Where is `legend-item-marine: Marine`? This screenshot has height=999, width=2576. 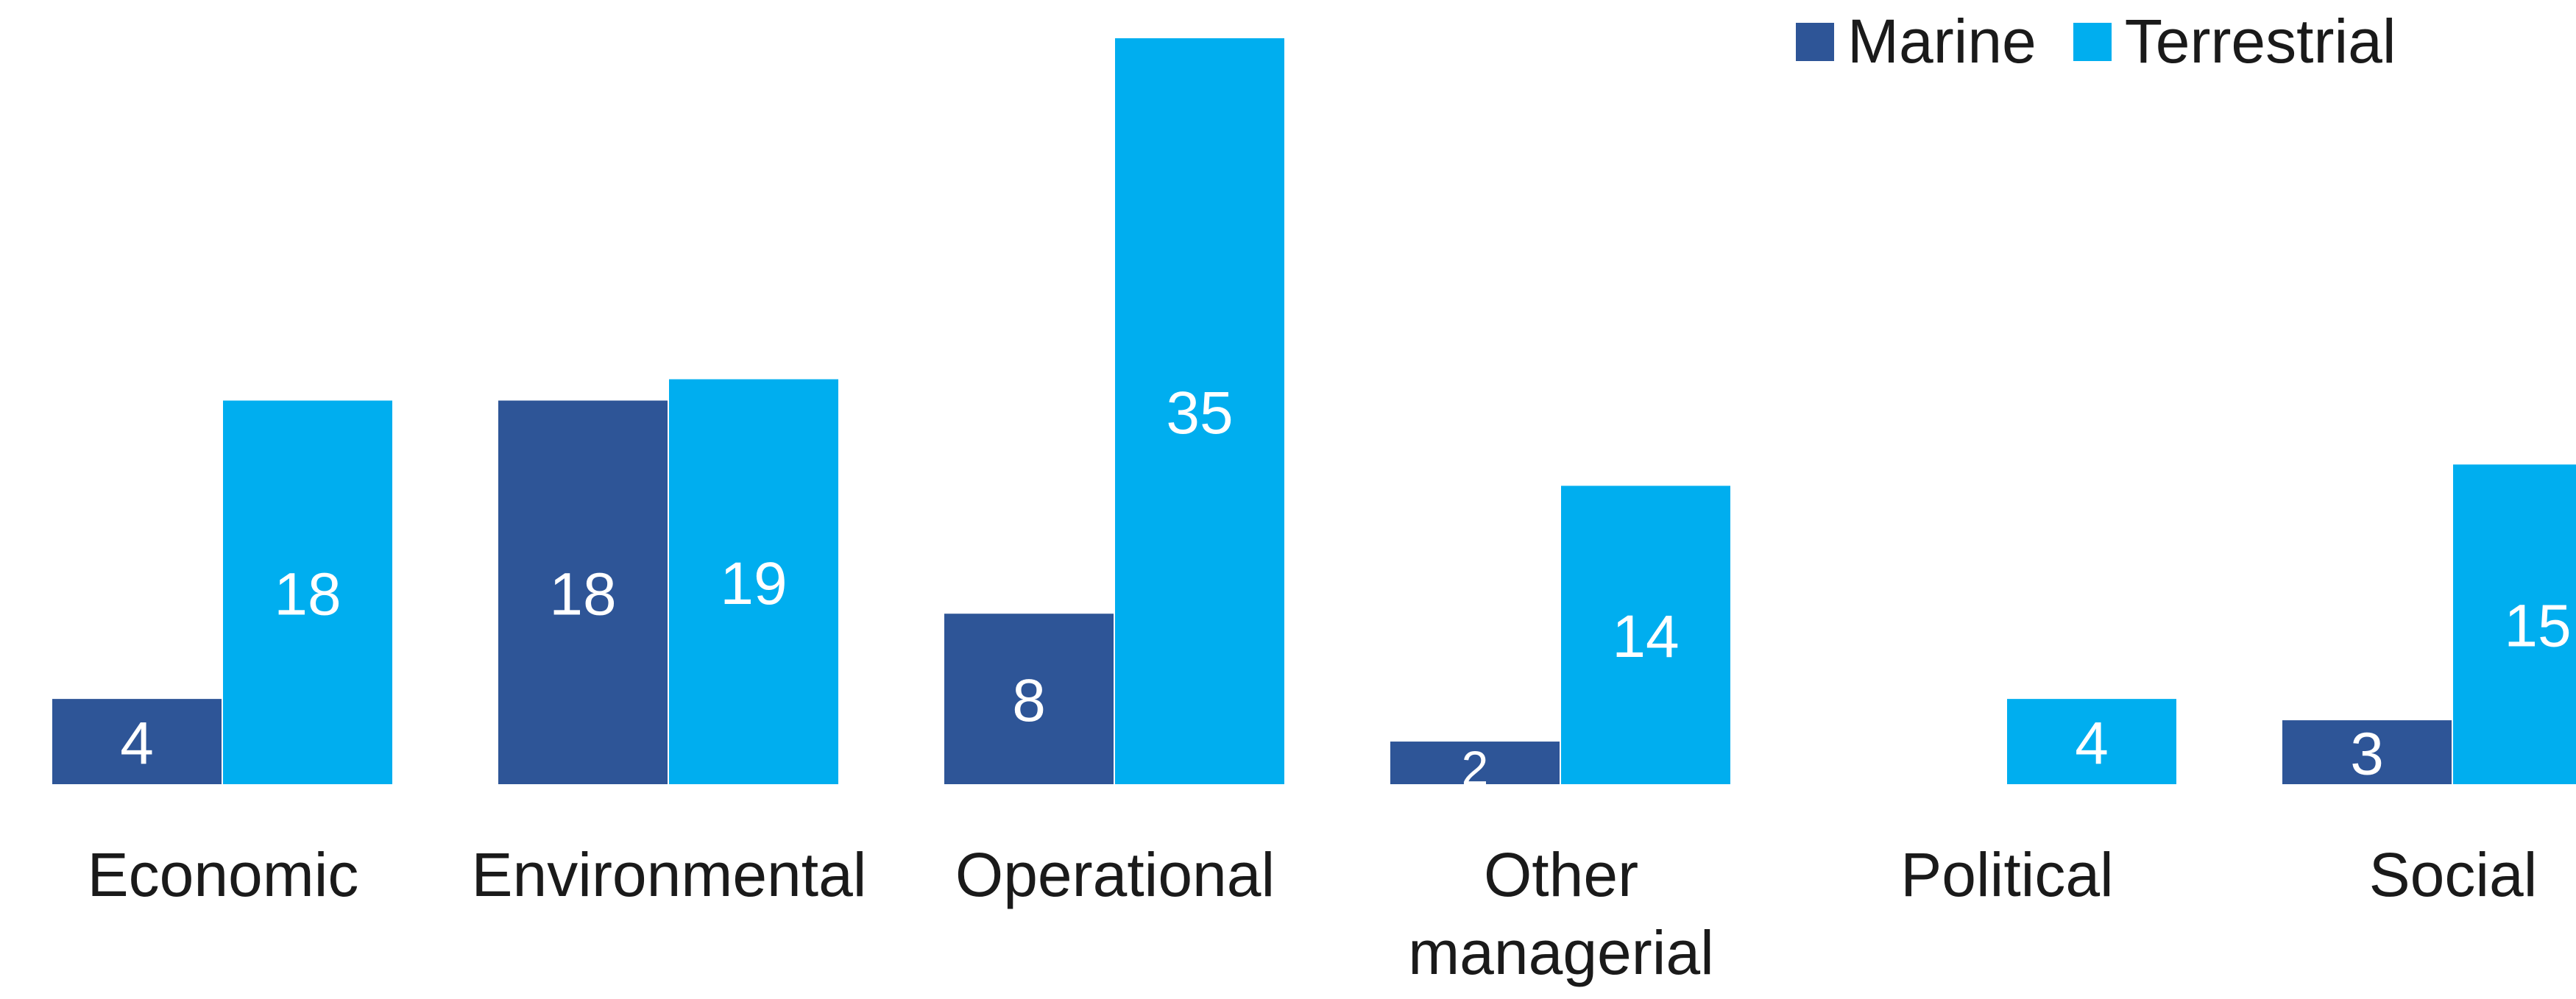
legend-item-marine: Marine is located at coordinates (1916, 42).